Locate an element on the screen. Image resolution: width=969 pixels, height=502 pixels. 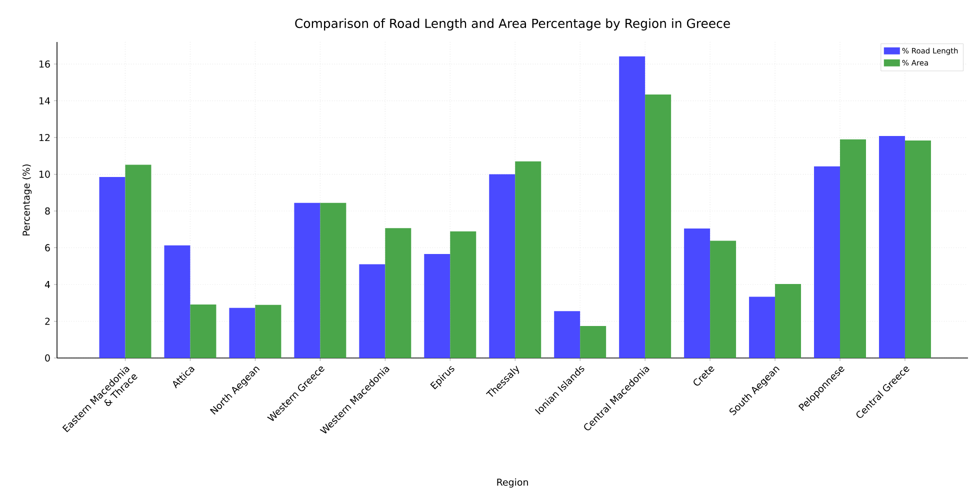
y-tick-label: 12 is located at coordinates (45, 138).